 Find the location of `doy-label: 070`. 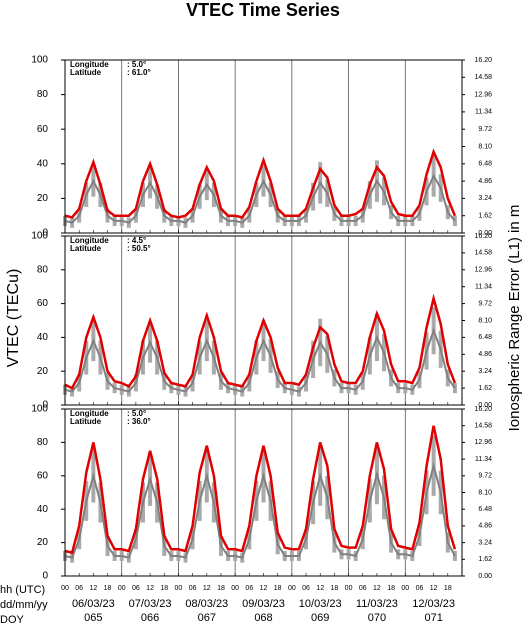

doy-label: 070 is located at coordinates (377, 617).